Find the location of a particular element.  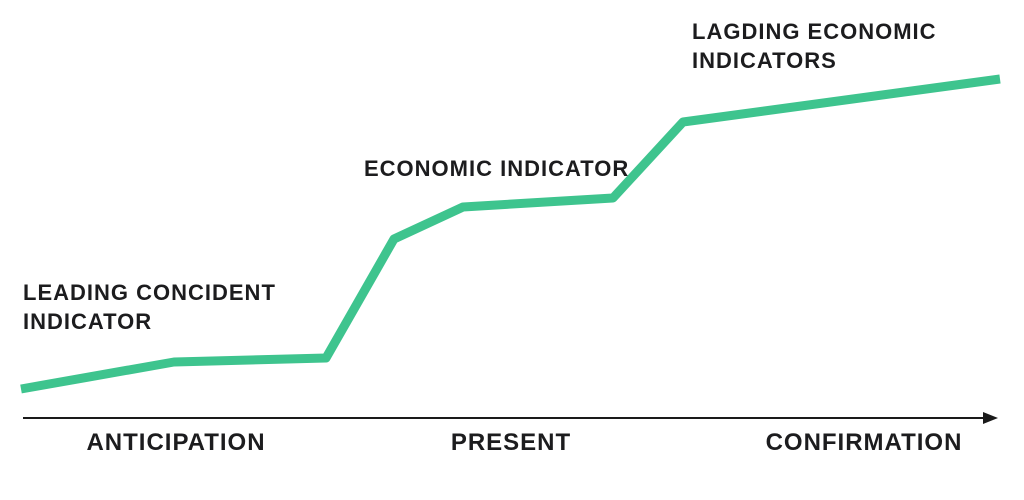

x-axis-arrowhead-icon is located at coordinates (990, 418).